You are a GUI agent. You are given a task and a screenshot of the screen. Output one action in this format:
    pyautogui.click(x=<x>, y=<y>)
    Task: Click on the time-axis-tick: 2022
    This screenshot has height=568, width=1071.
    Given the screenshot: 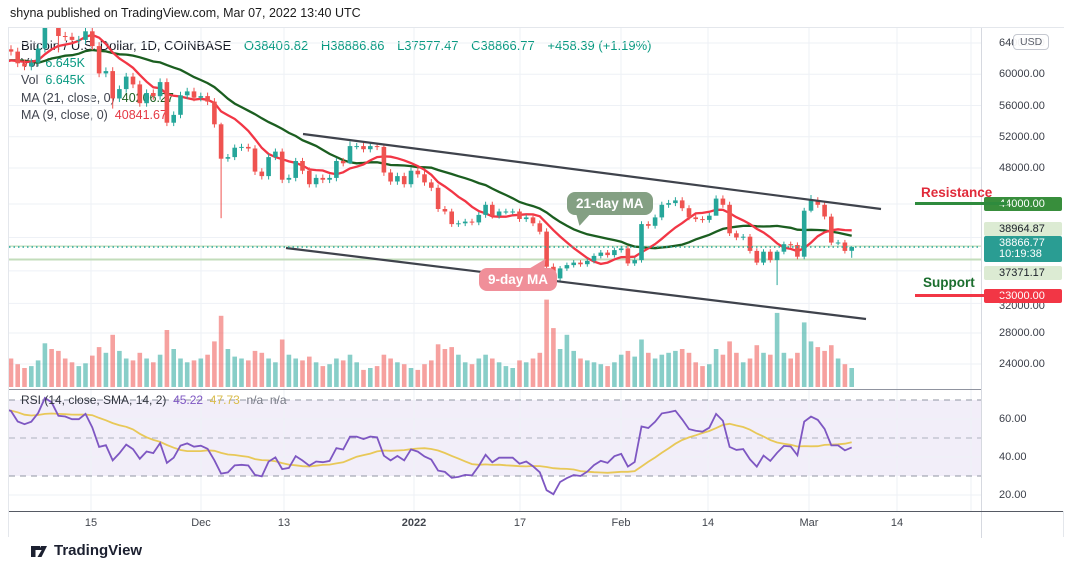 What is the action you would take?
    pyautogui.click(x=414, y=523)
    